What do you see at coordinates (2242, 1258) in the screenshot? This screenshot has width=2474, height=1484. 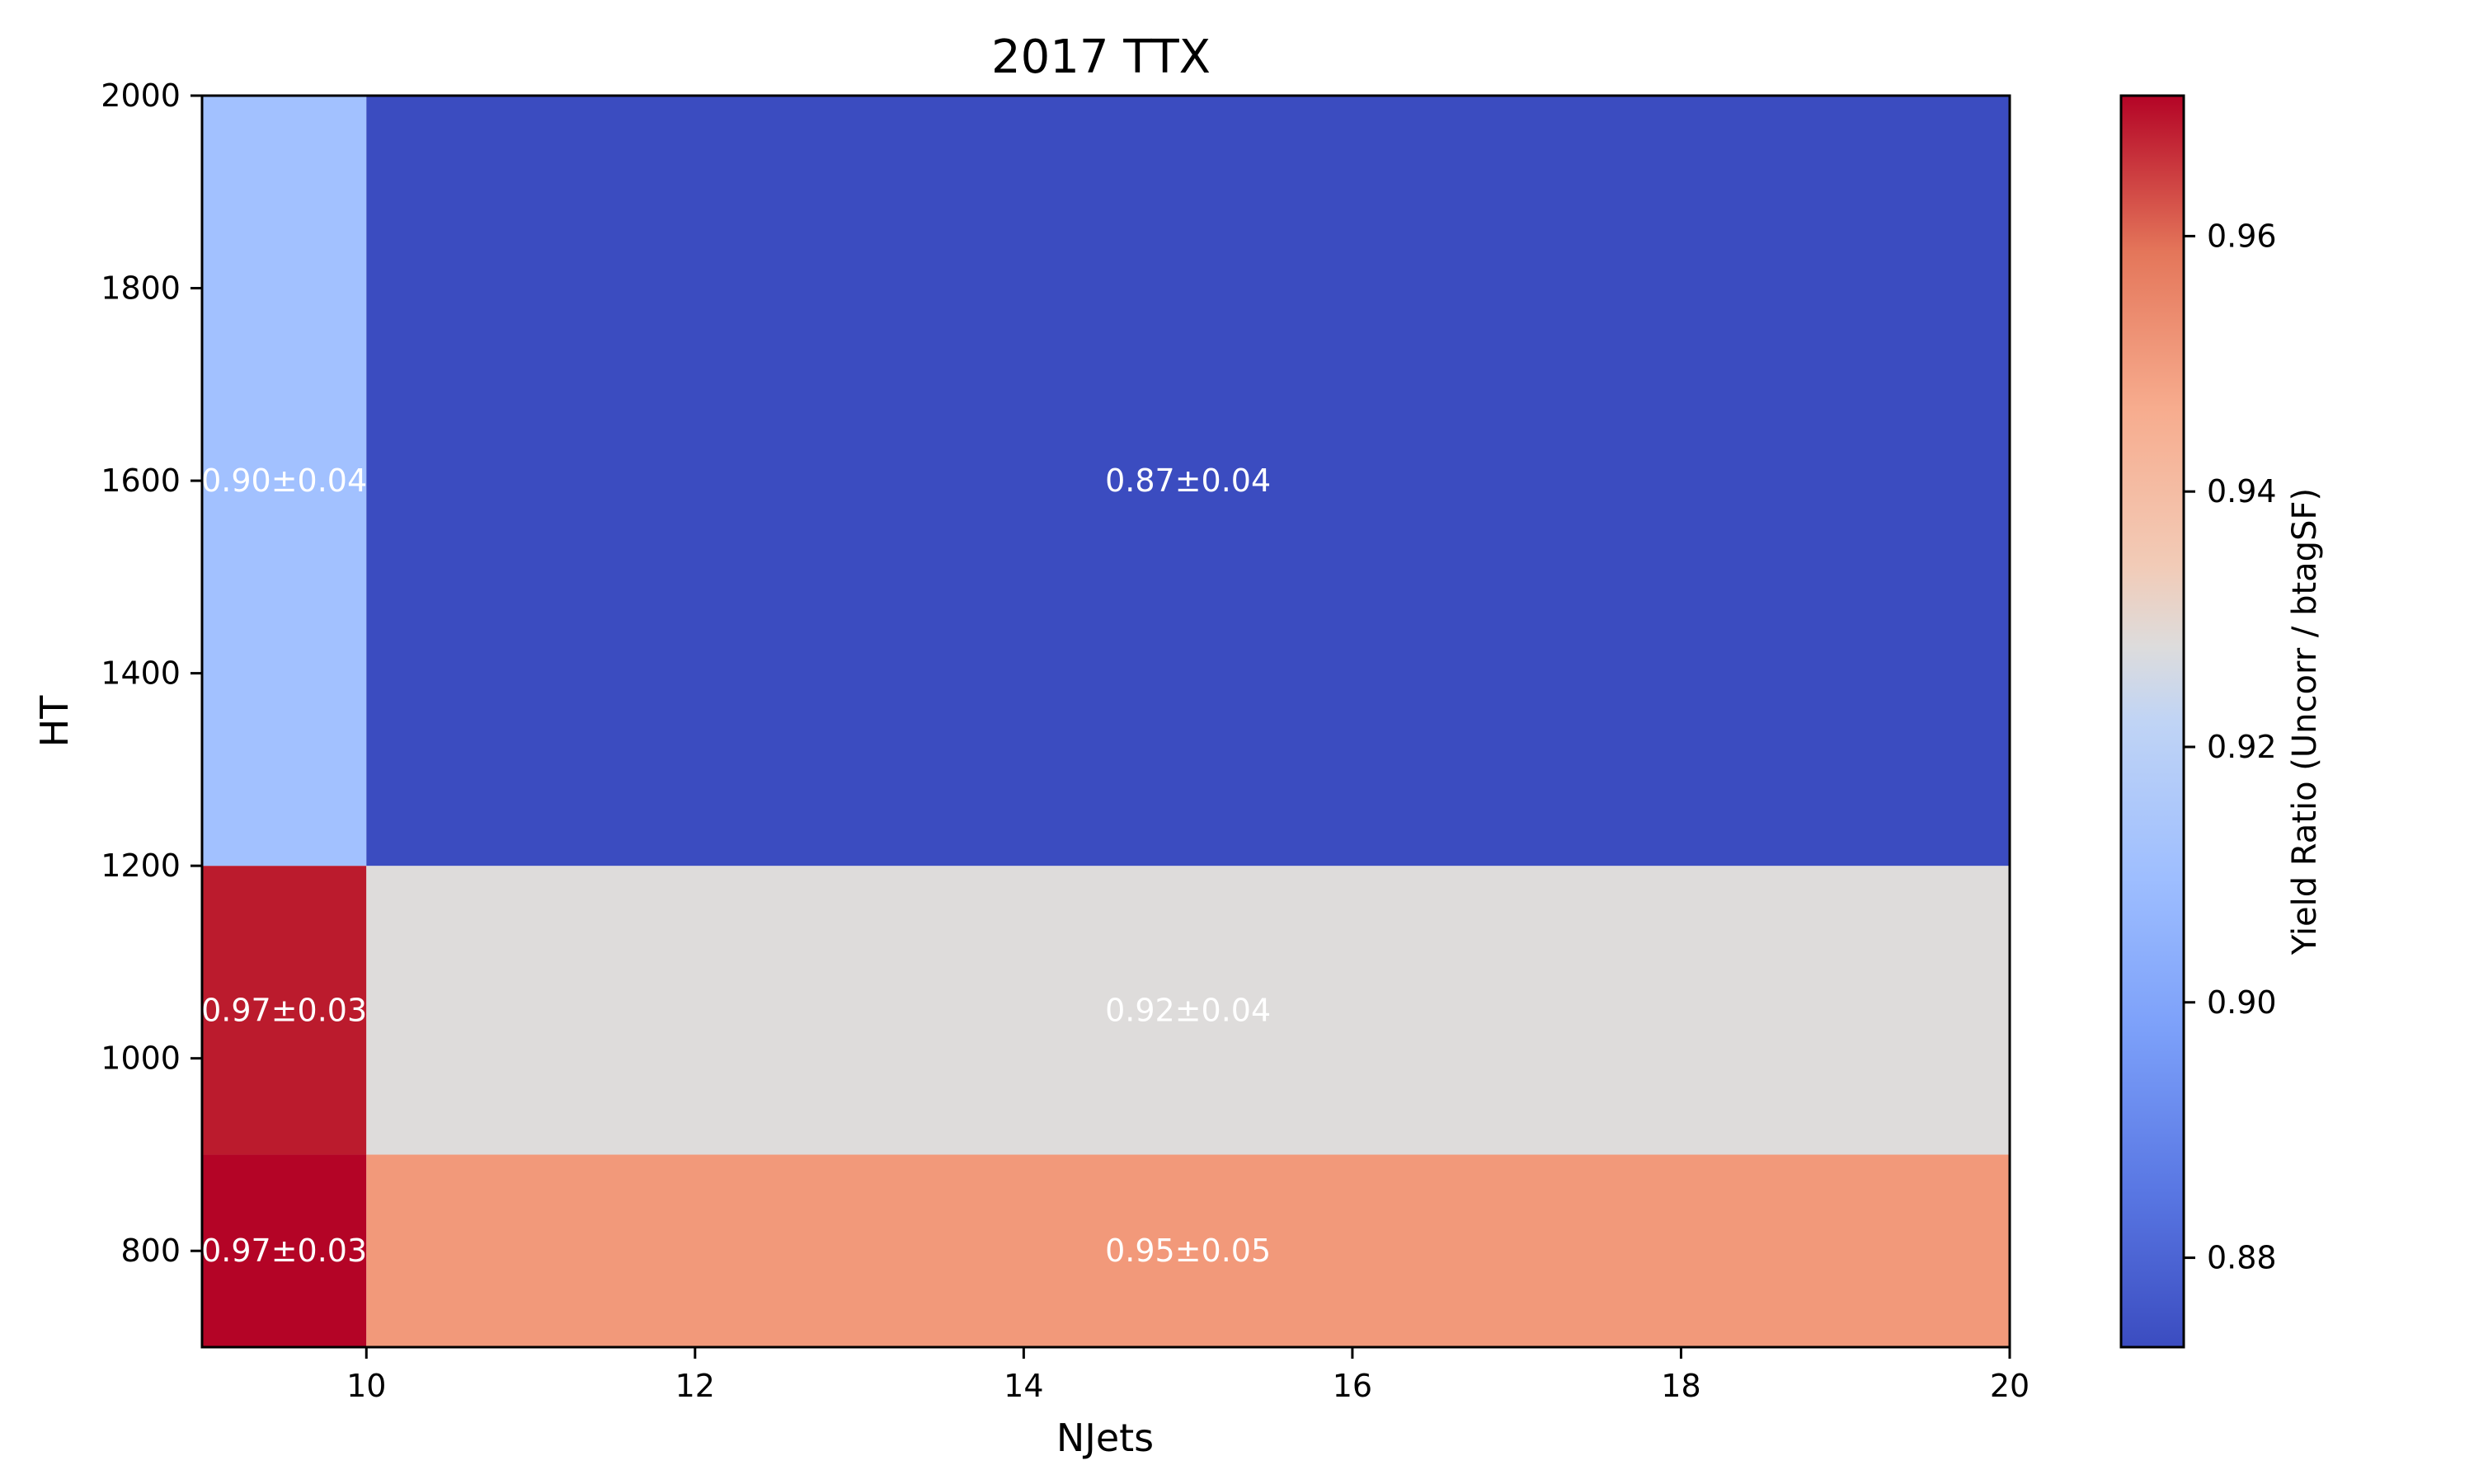 I see `colorbar-tick-label: 0.88` at bounding box center [2242, 1258].